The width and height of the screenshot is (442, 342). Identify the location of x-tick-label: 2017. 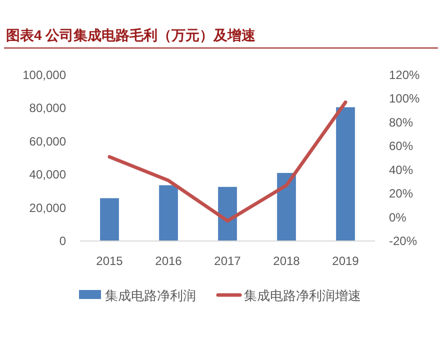
(228, 261).